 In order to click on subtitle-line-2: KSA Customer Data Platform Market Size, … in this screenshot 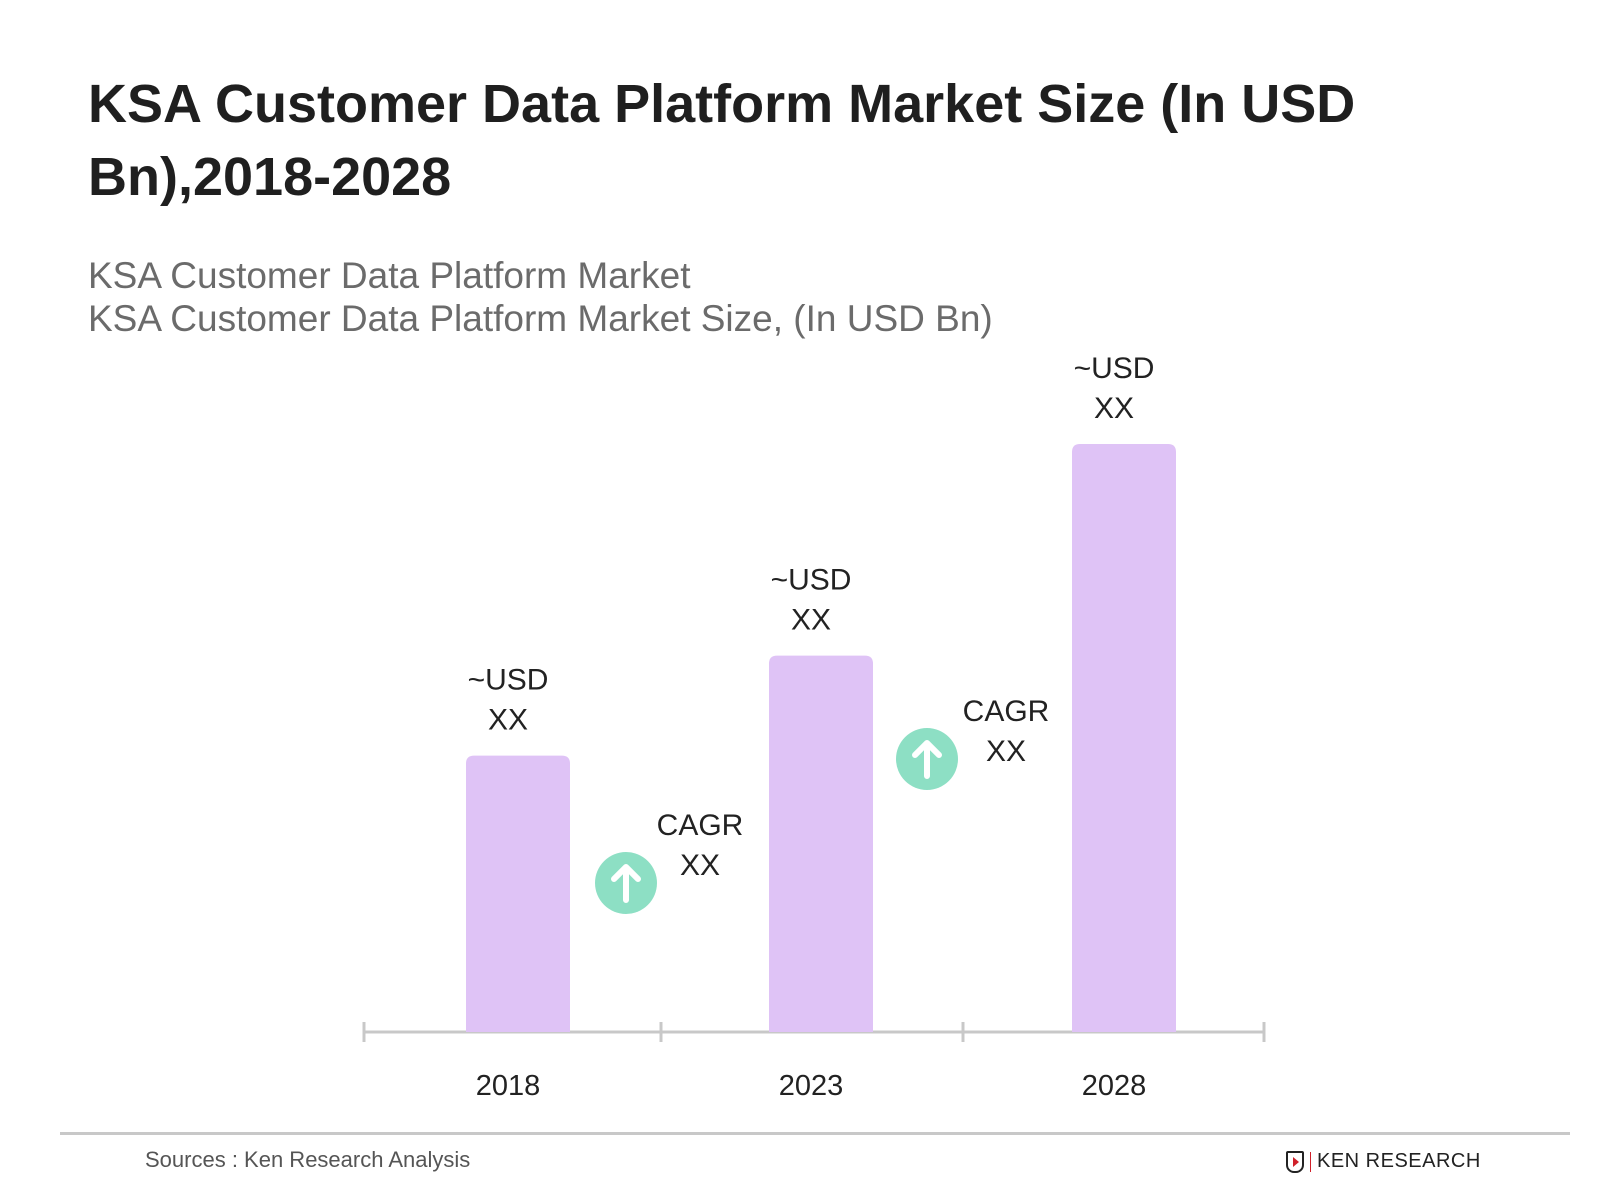, I will do `click(540, 318)`.